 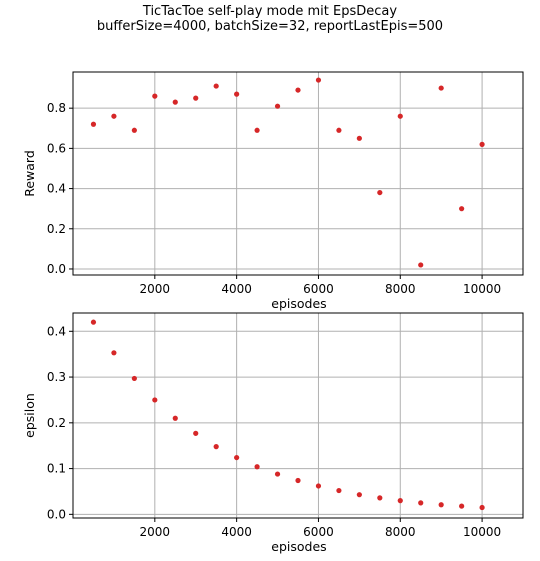 I want to click on chart-title: TicTacToe self-play mode mit EpsDecay, so click(x=270, y=11).